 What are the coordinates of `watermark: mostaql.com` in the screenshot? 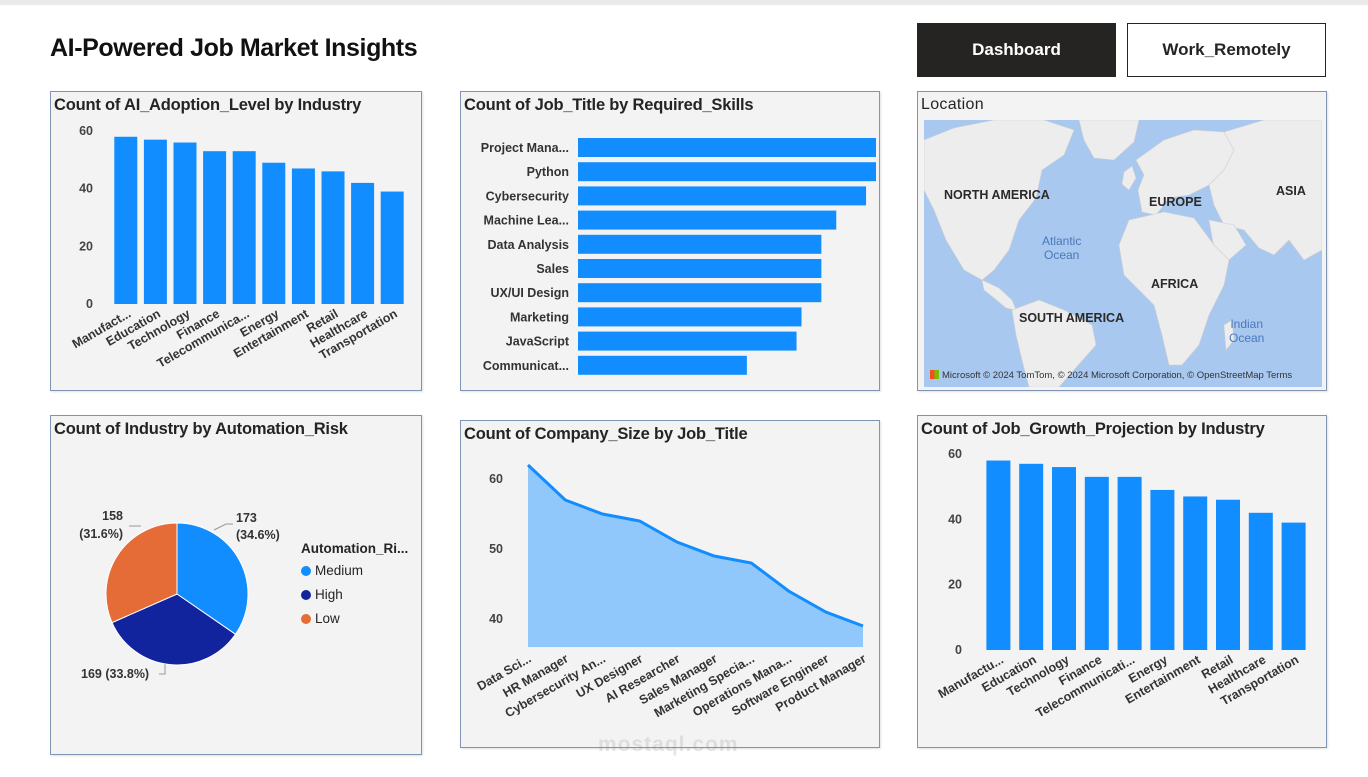 It's located at (668, 744).